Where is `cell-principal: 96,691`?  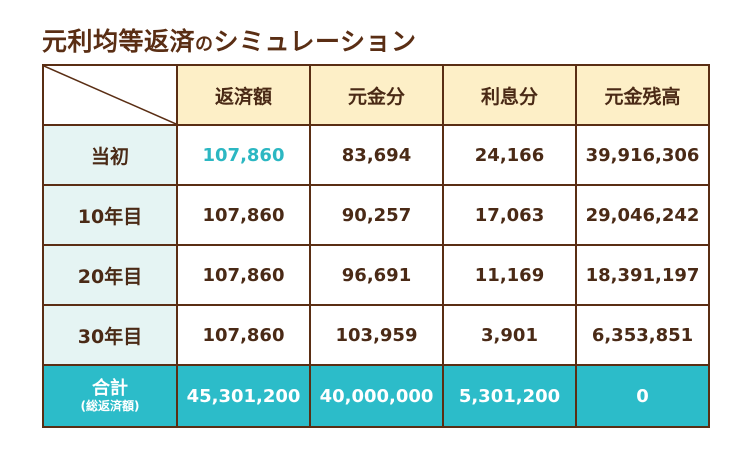 cell-principal: 96,691 is located at coordinates (376, 275).